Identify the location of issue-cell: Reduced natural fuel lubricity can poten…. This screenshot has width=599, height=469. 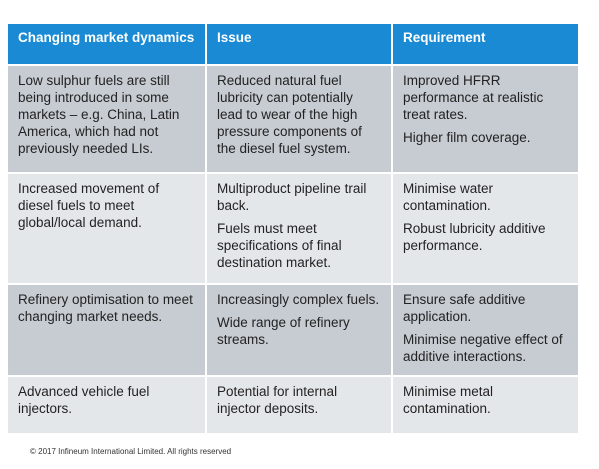
(300, 118).